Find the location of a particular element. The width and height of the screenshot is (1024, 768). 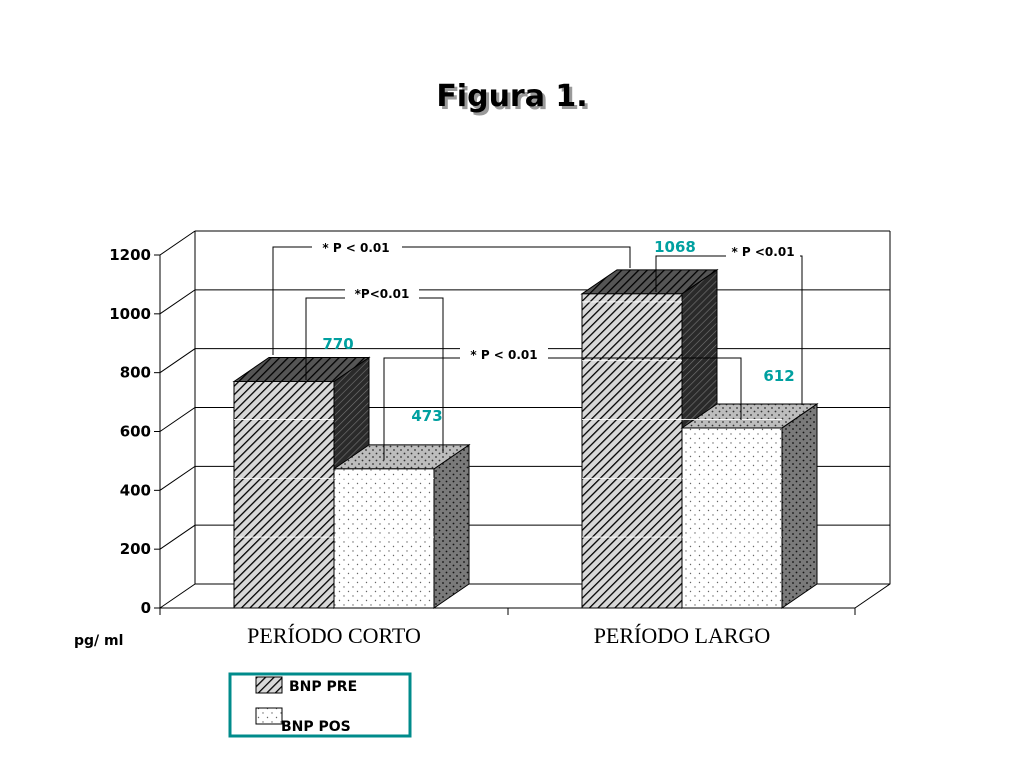

data-label-1-0: 473 is located at coordinates (426, 416).